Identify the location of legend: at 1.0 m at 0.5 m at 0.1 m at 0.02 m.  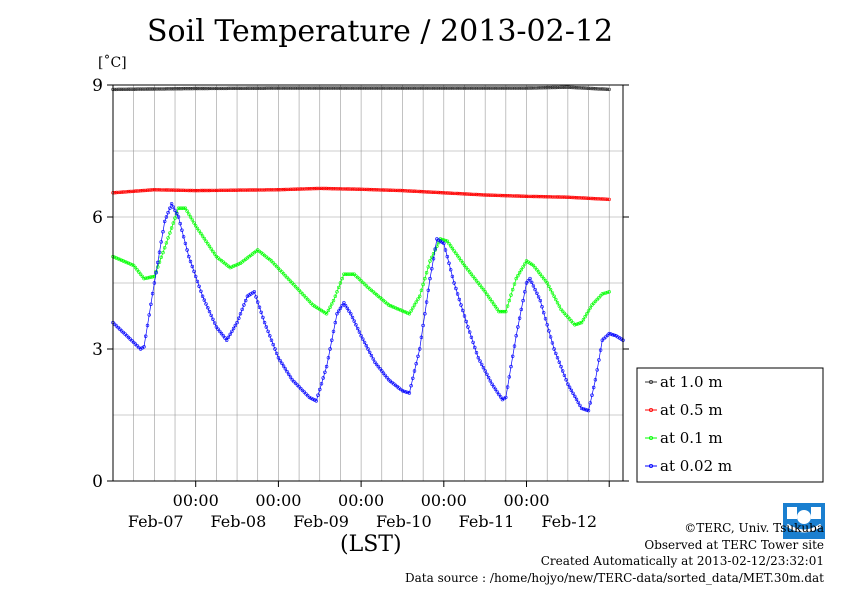
(730, 425).